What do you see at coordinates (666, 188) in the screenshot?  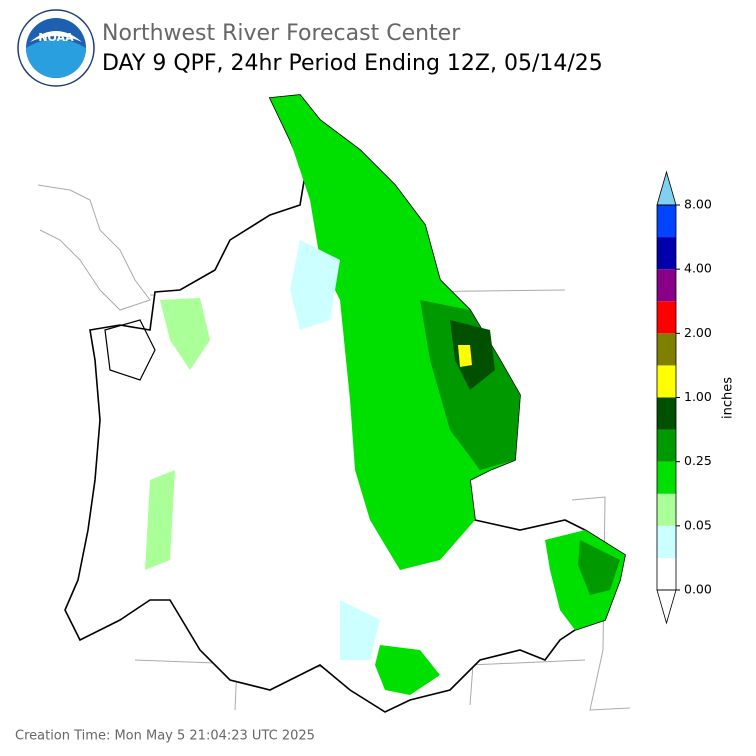 I see `colorbar-over` at bounding box center [666, 188].